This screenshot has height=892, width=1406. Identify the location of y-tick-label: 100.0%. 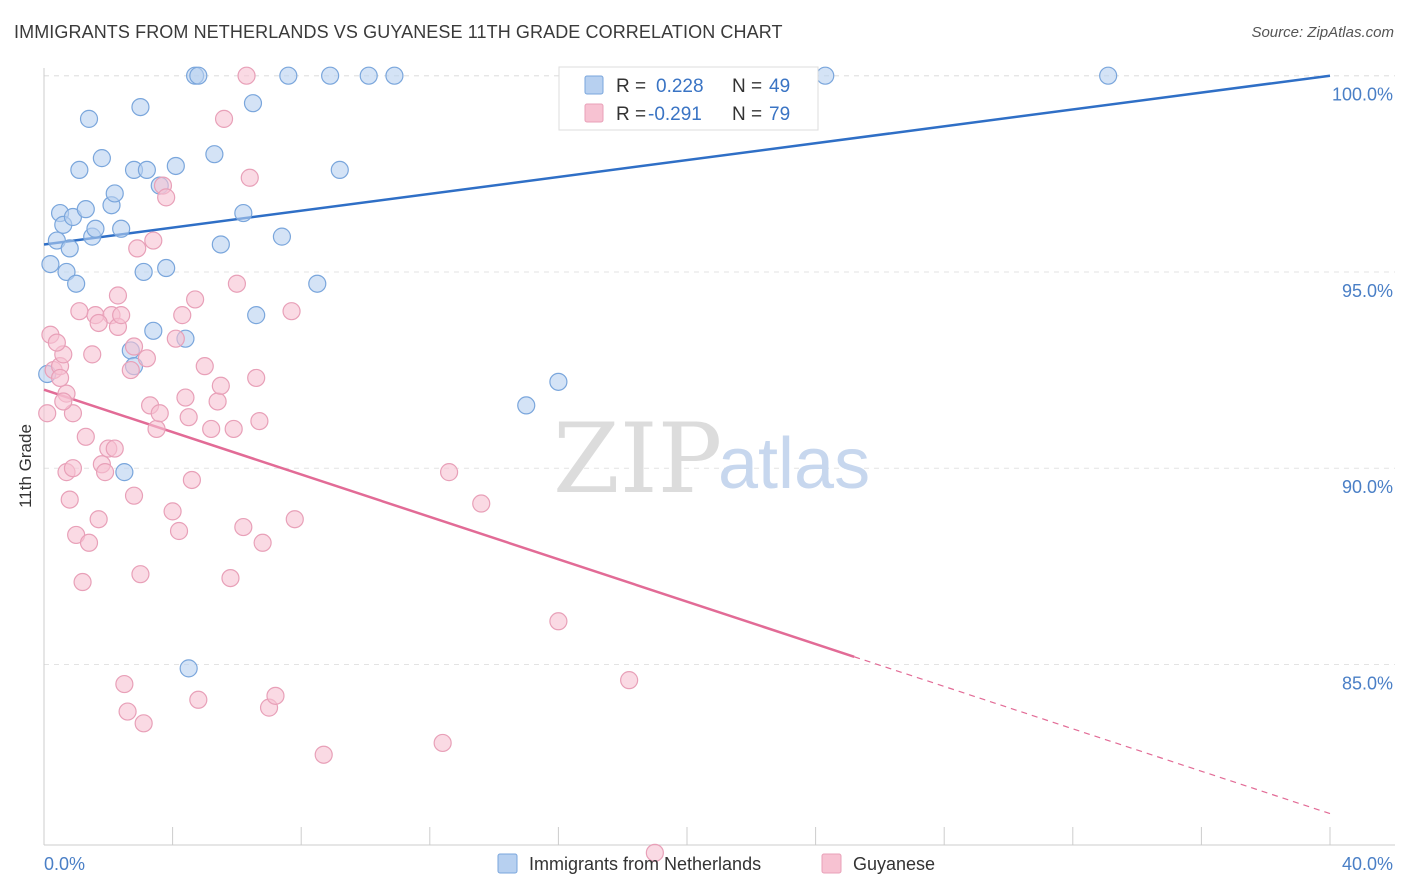
(1362, 95).